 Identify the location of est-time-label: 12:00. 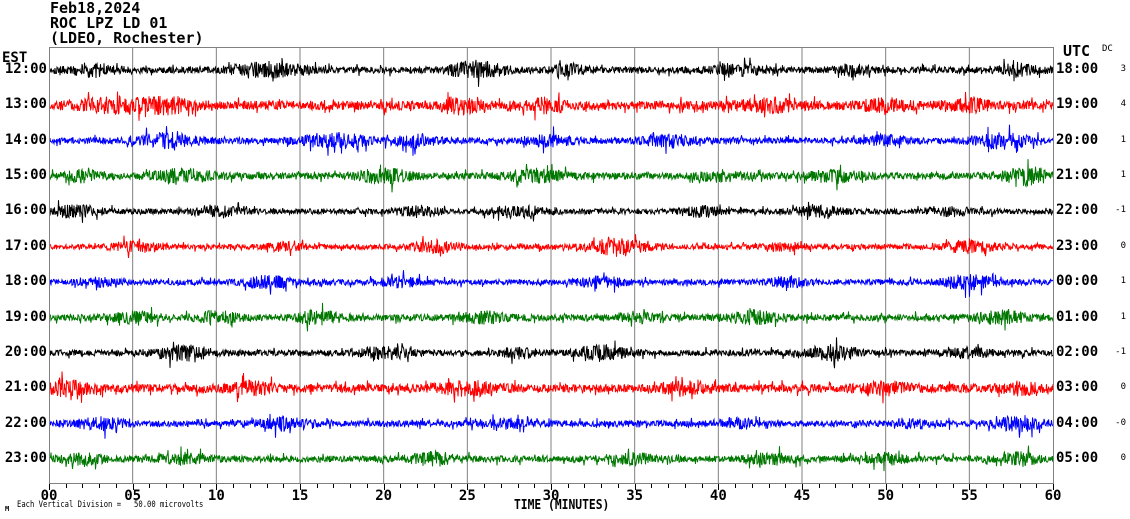
(25, 69).